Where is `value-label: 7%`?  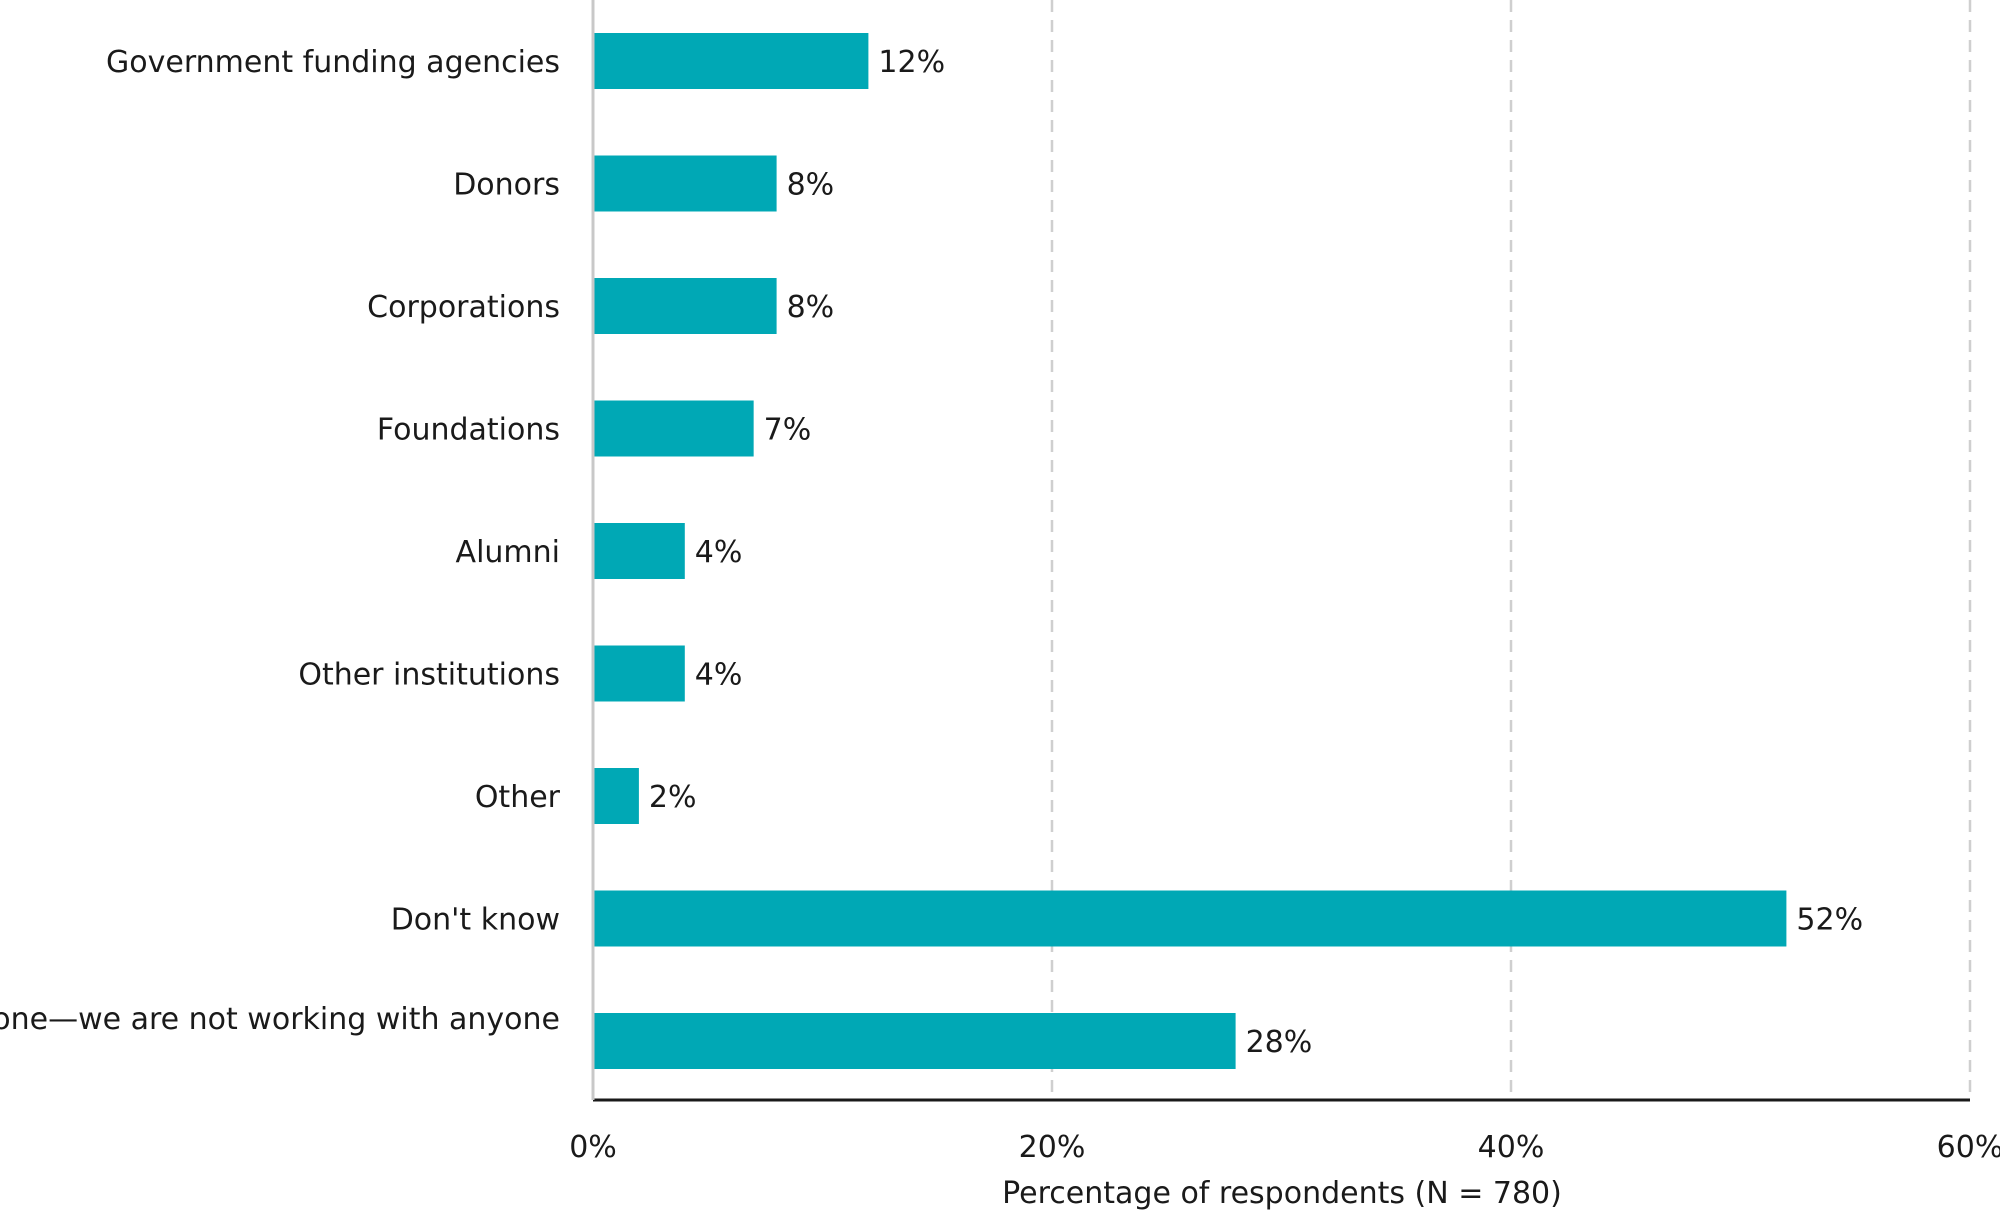 value-label: 7% is located at coordinates (788, 430).